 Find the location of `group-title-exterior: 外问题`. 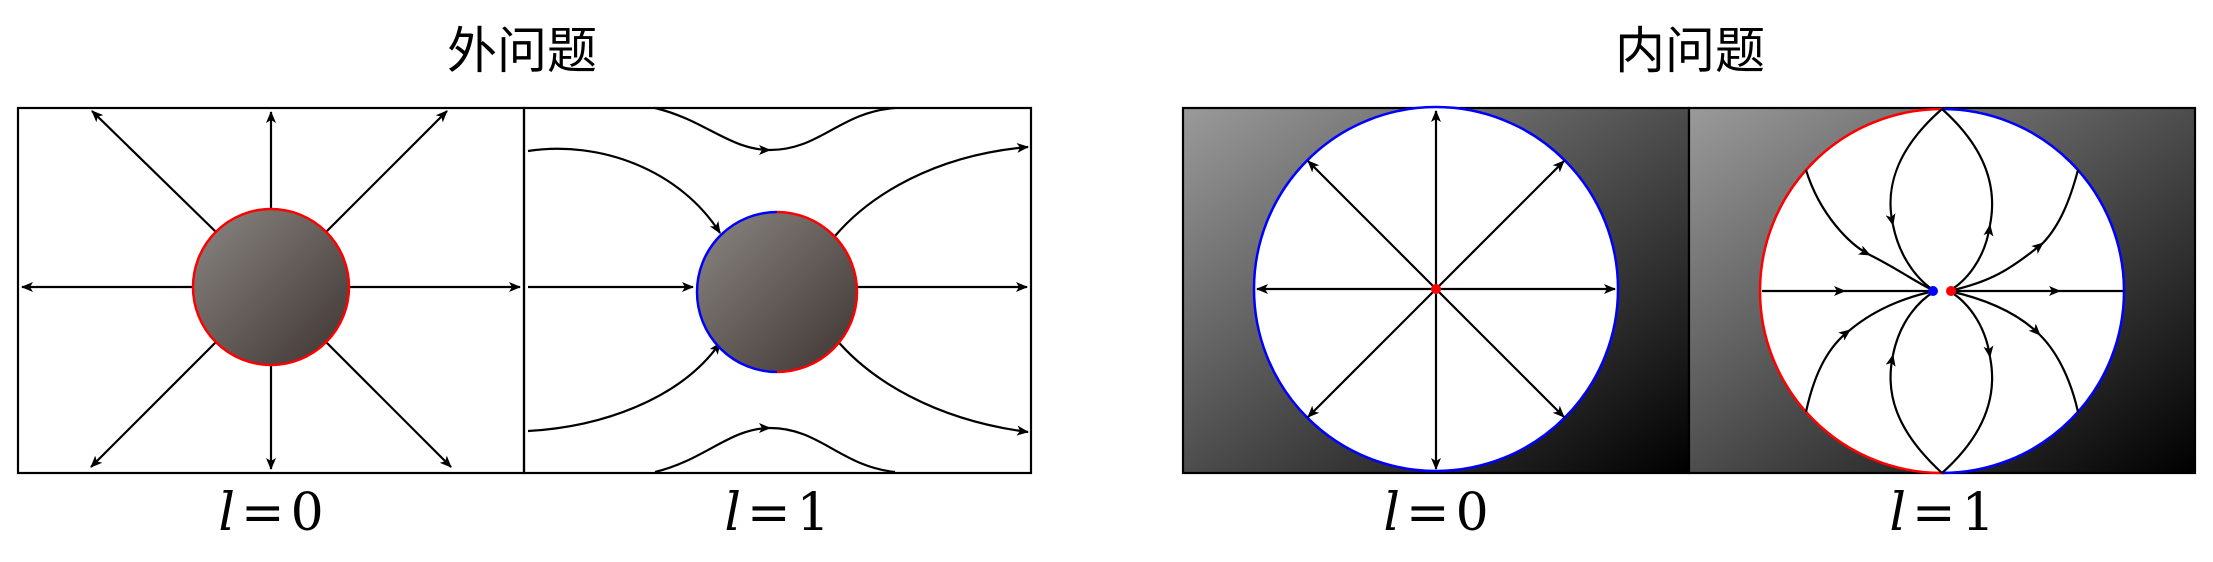

group-title-exterior: 外问题 is located at coordinates (522, 51).